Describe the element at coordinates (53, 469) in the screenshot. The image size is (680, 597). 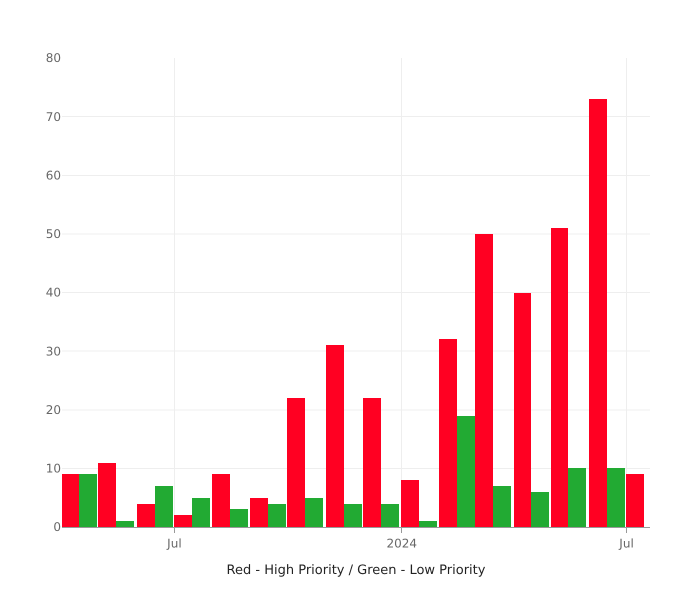
I see `y-tick-label: 10` at that location.